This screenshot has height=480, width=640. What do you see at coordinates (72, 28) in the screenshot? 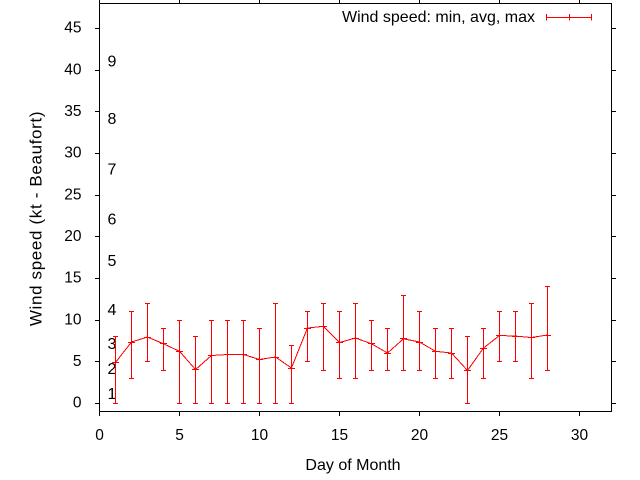
I see `svg-text: 45` at bounding box center [72, 28].